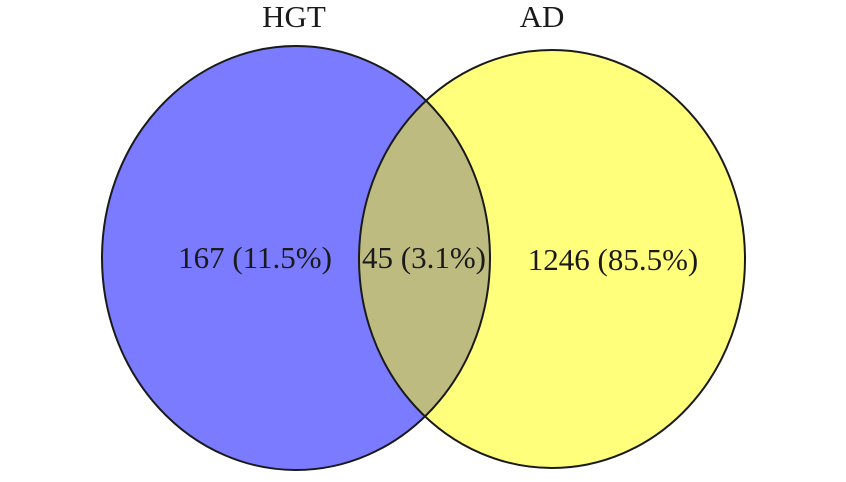  Describe the element at coordinates (542, 17) in the screenshot. I see `ad-set-title: AD` at that location.